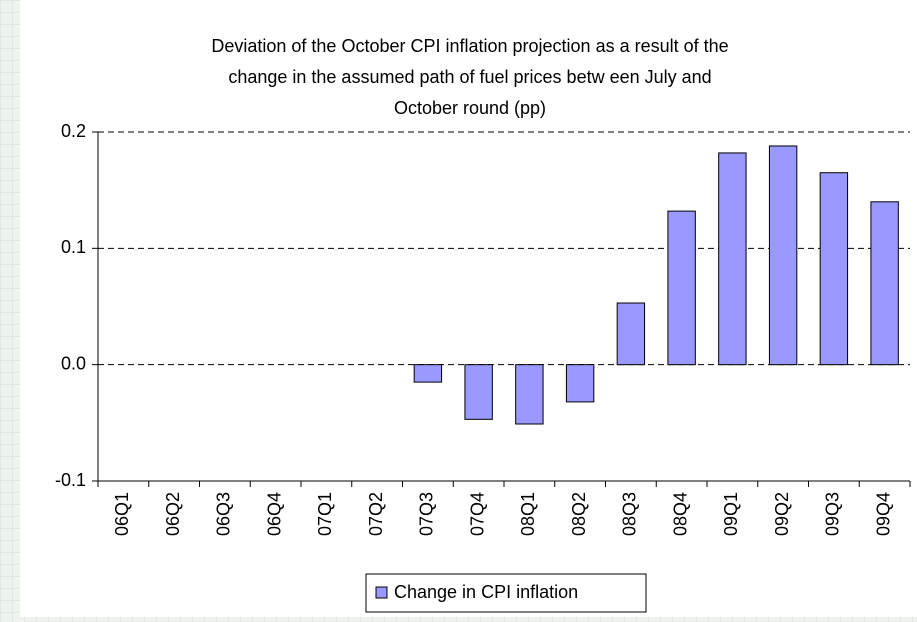  What do you see at coordinates (470, 108) in the screenshot?
I see `chart-title: October round (pp)` at bounding box center [470, 108].